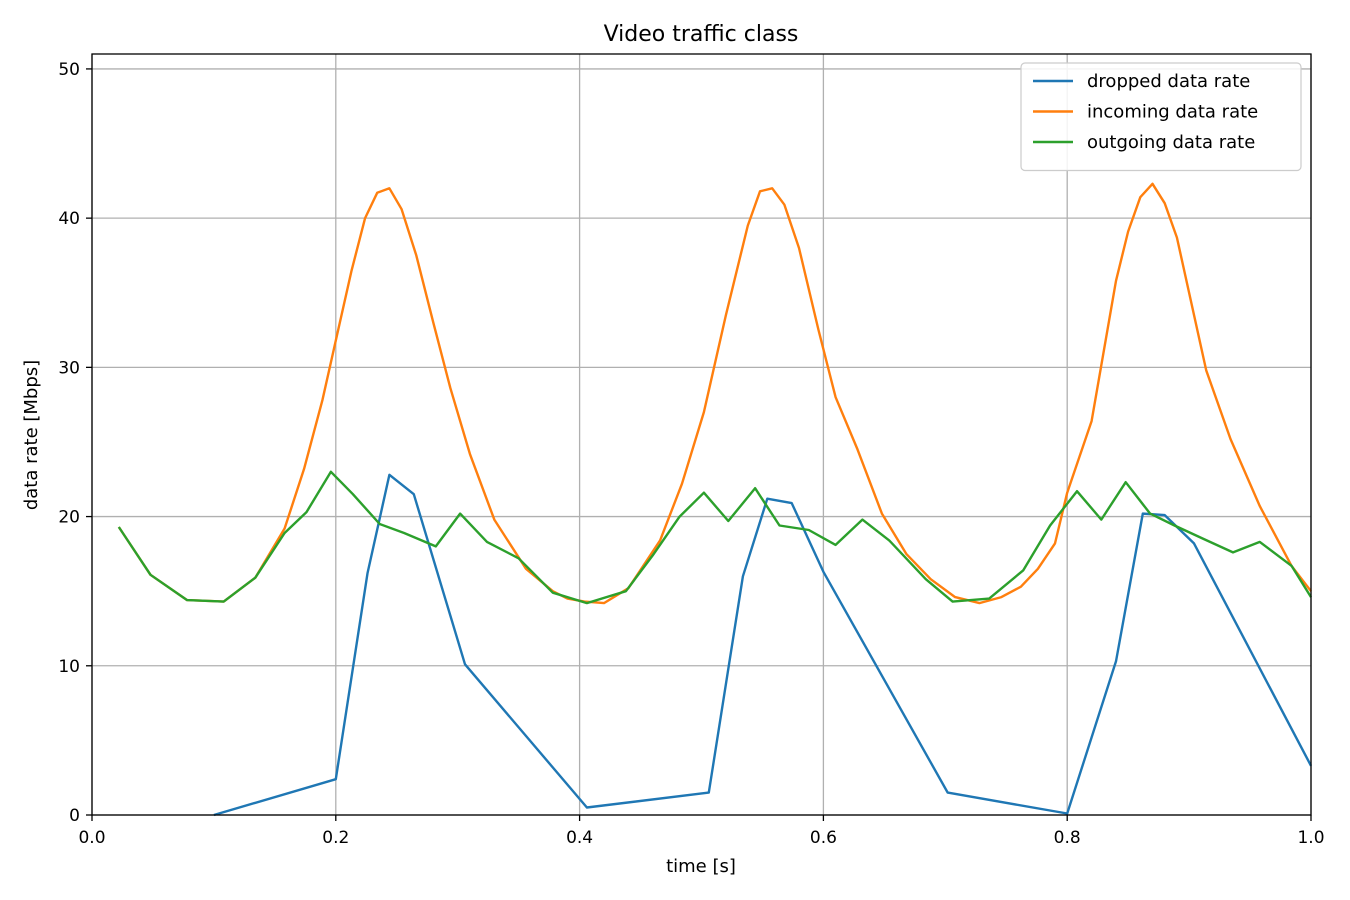 The width and height of the screenshot is (1350, 900). Describe the element at coordinates (823, 838) in the screenshot. I see `x-tick-label: 0.6` at that location.